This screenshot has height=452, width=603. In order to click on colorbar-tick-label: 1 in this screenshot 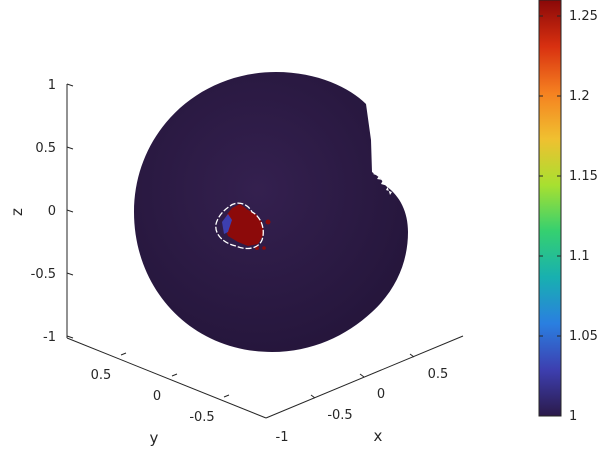, I will do `click(573, 416)`.